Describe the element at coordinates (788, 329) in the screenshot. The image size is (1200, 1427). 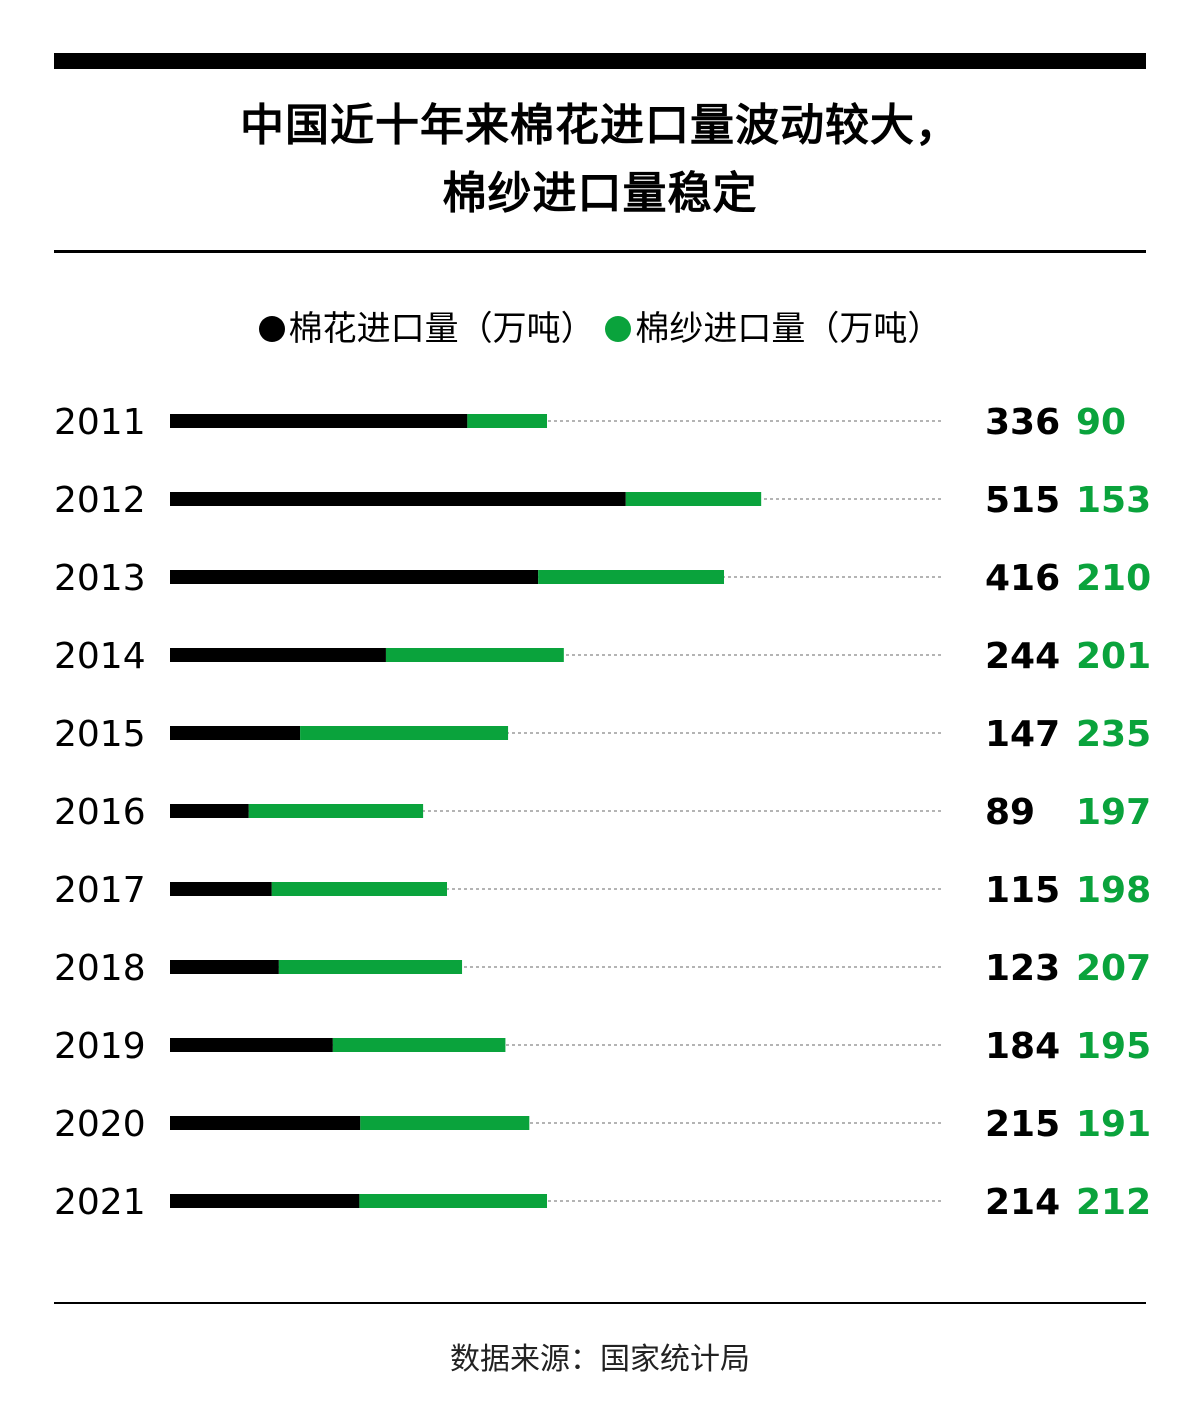
I see `legend-label-yarn: 棉纱进口量（万吨）` at that location.